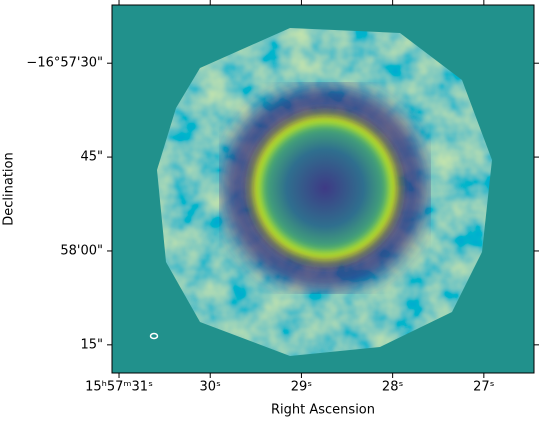  Describe the element at coordinates (323, 410) in the screenshot. I see `x-axis-label: Right Ascension` at that location.